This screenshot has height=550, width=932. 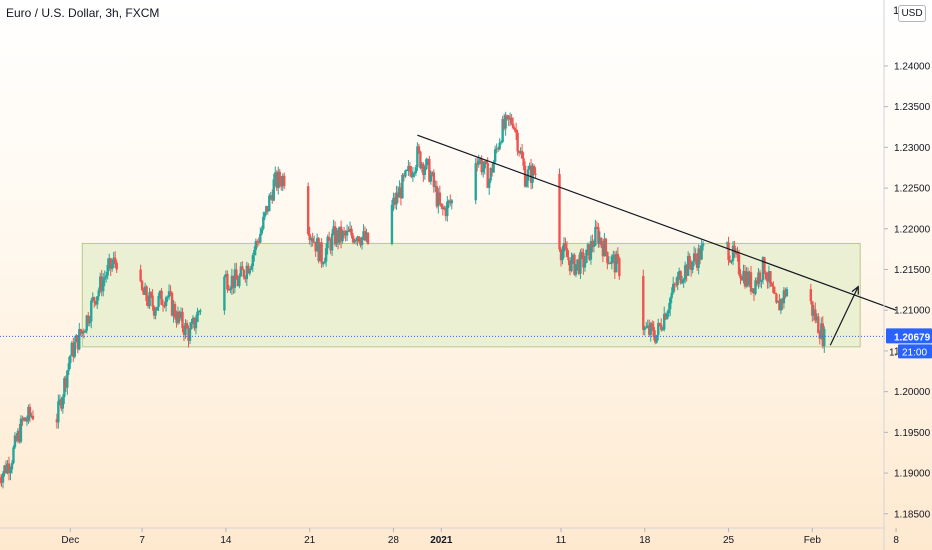 I want to click on y-tick-label: 1.22500, so click(x=912, y=189).